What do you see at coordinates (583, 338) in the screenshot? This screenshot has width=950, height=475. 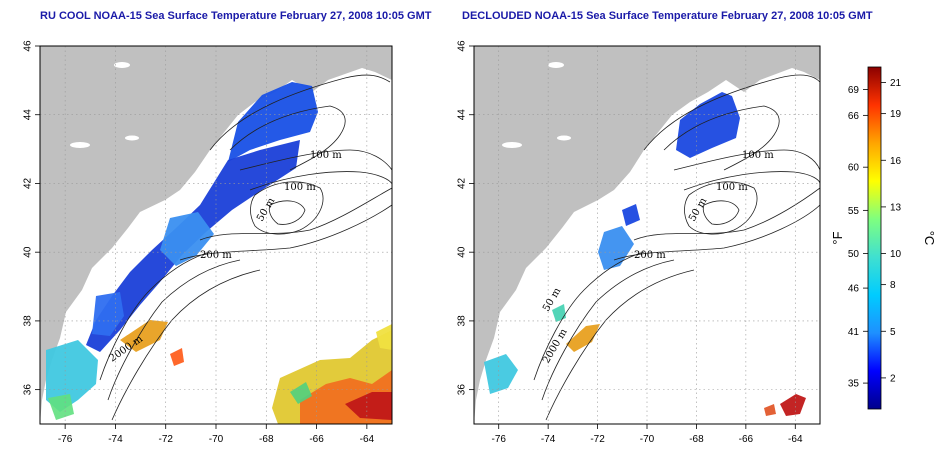 I see `right-sst-slope-warm` at bounding box center [583, 338].